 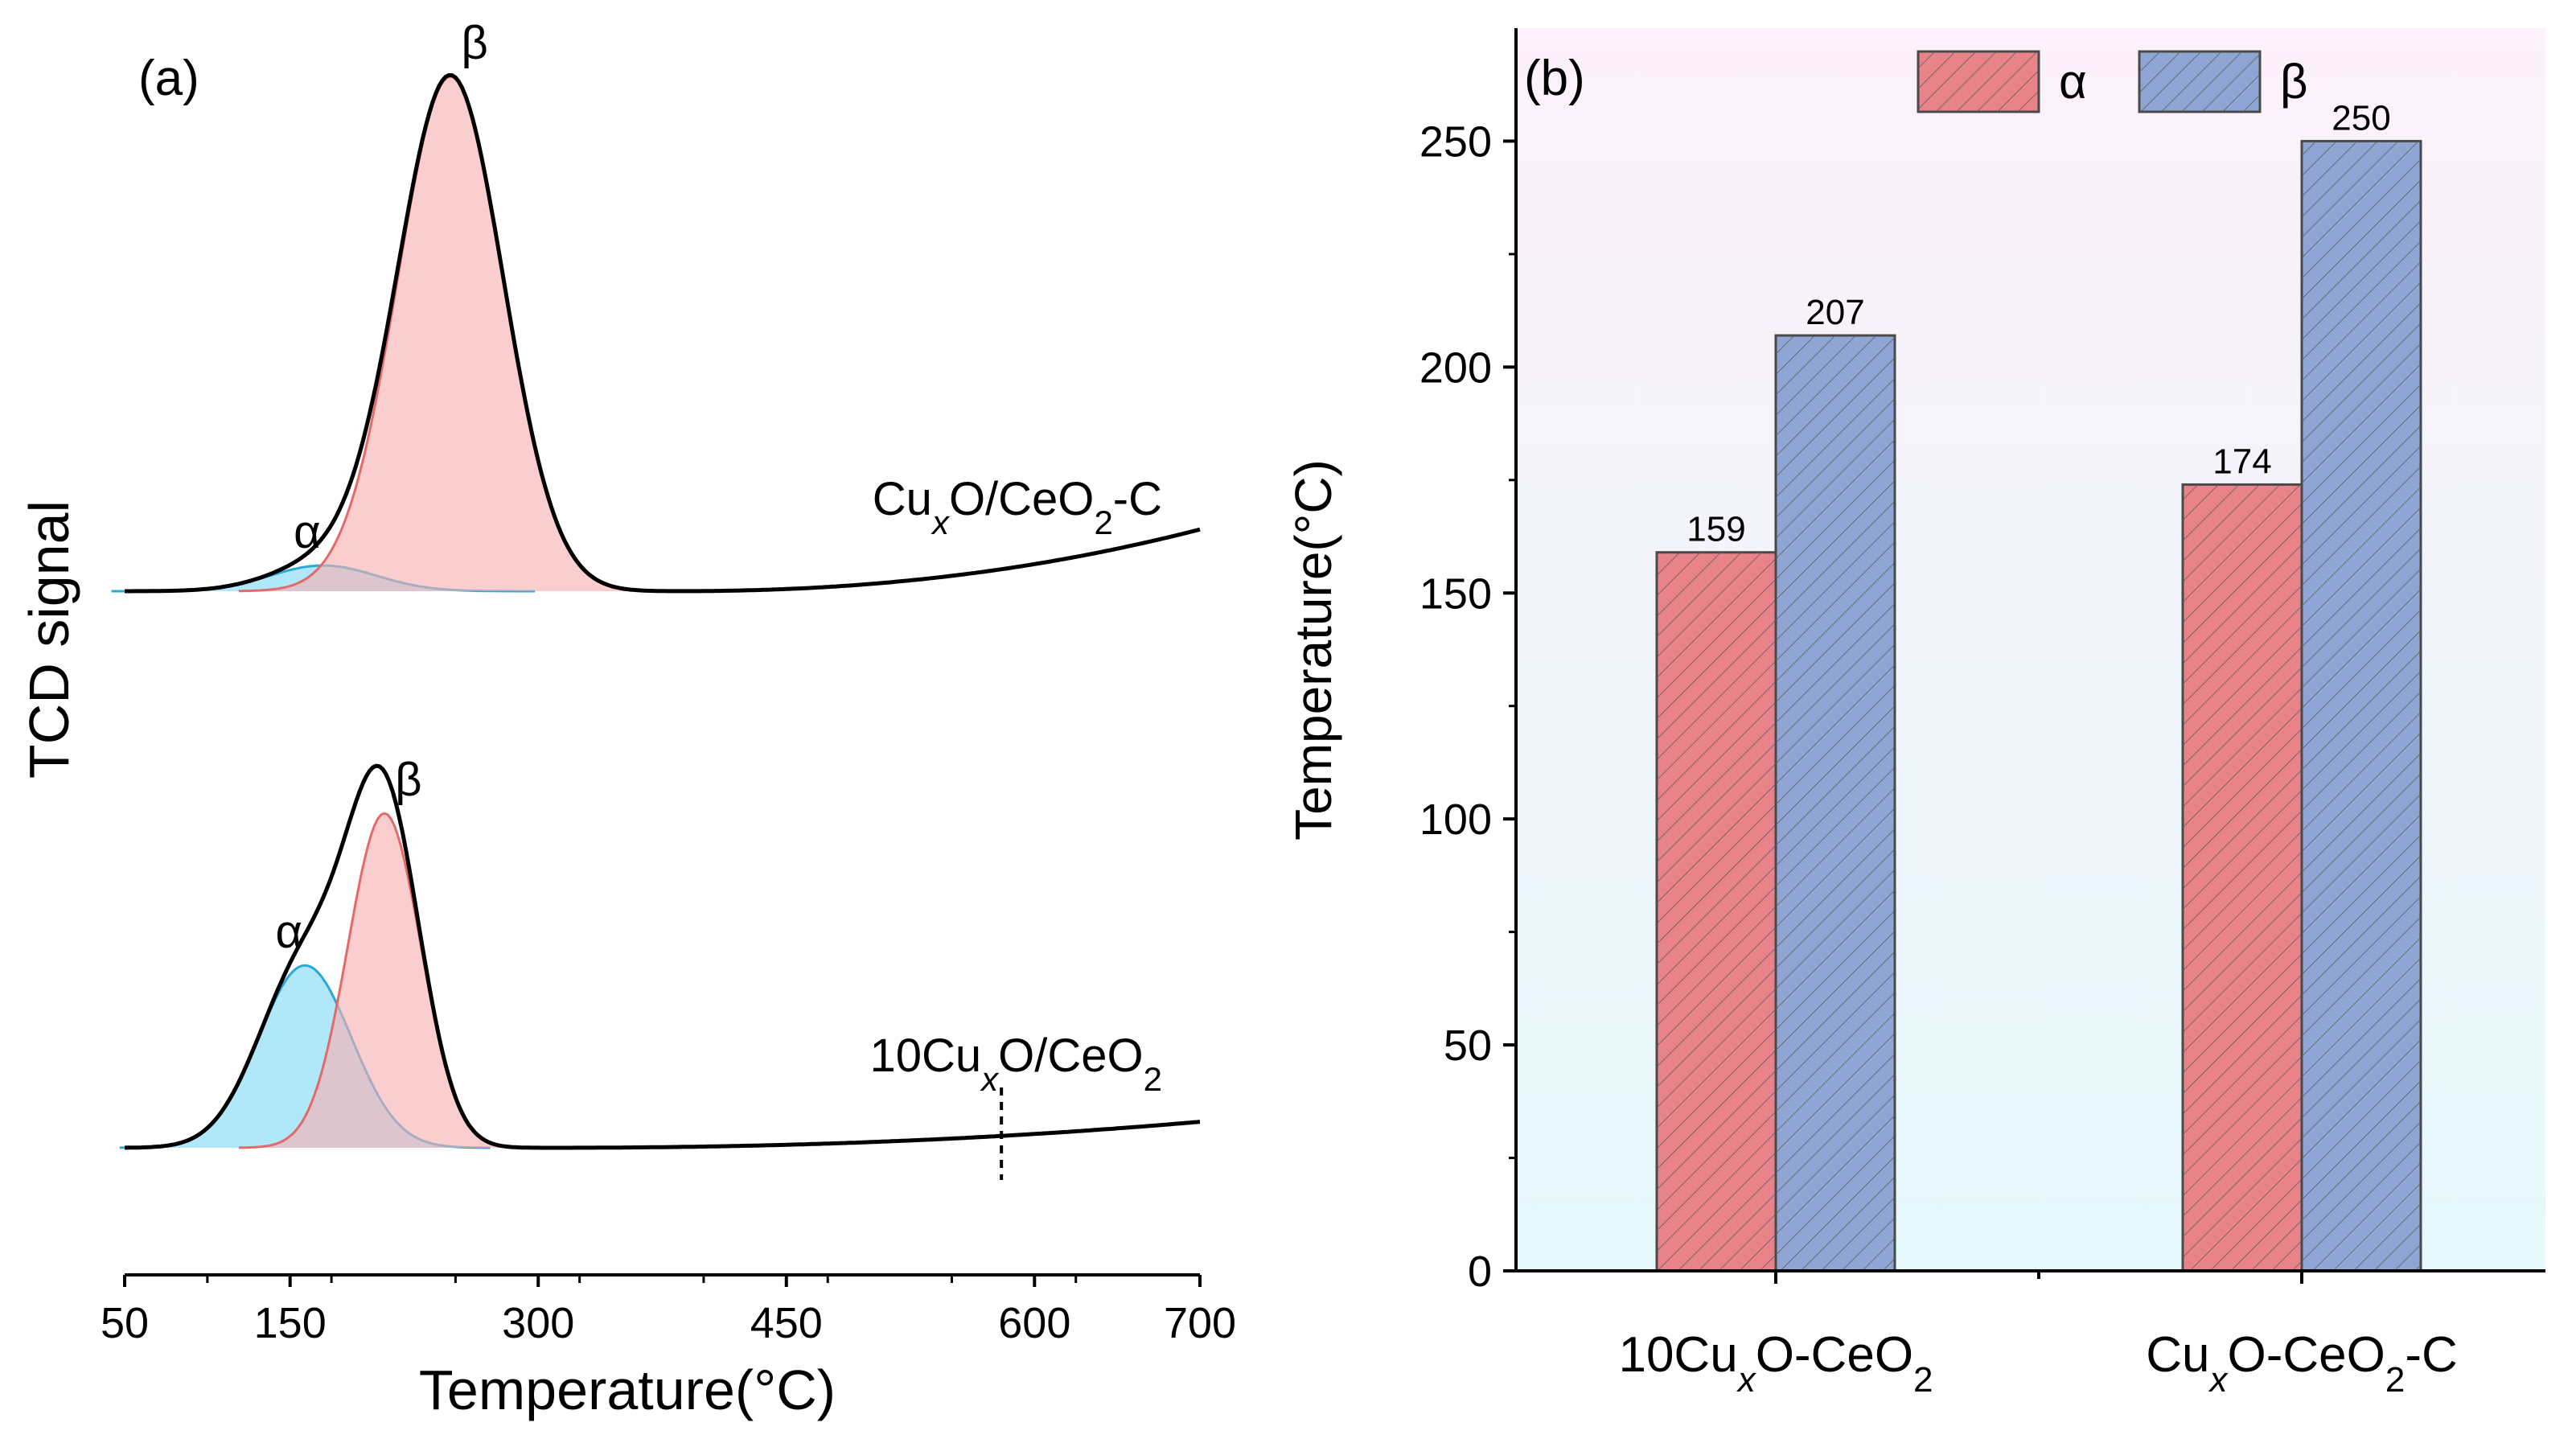 I want to click on panel-b-y-tick-label: 250, so click(x=1455, y=141).